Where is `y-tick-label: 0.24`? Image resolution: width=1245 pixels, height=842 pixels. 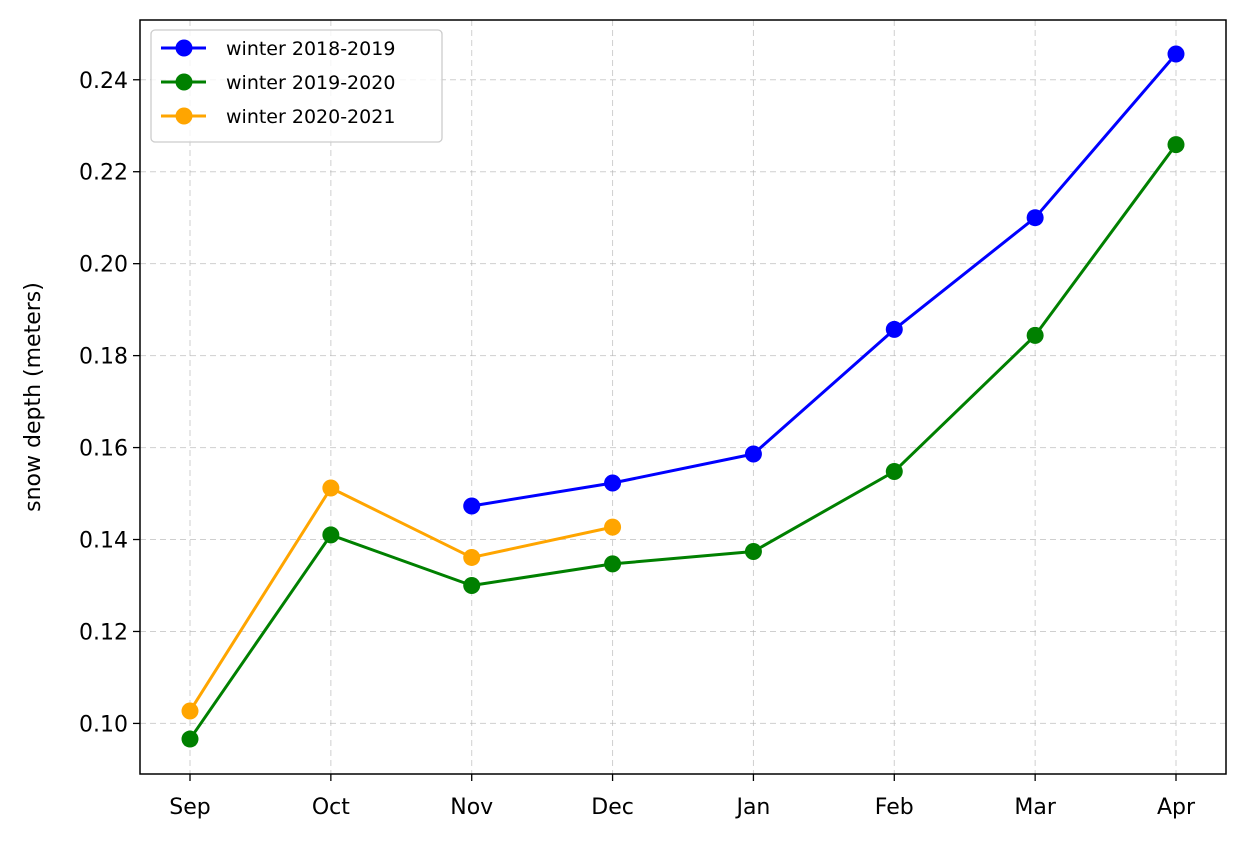 y-tick-label: 0.24 is located at coordinates (103, 81).